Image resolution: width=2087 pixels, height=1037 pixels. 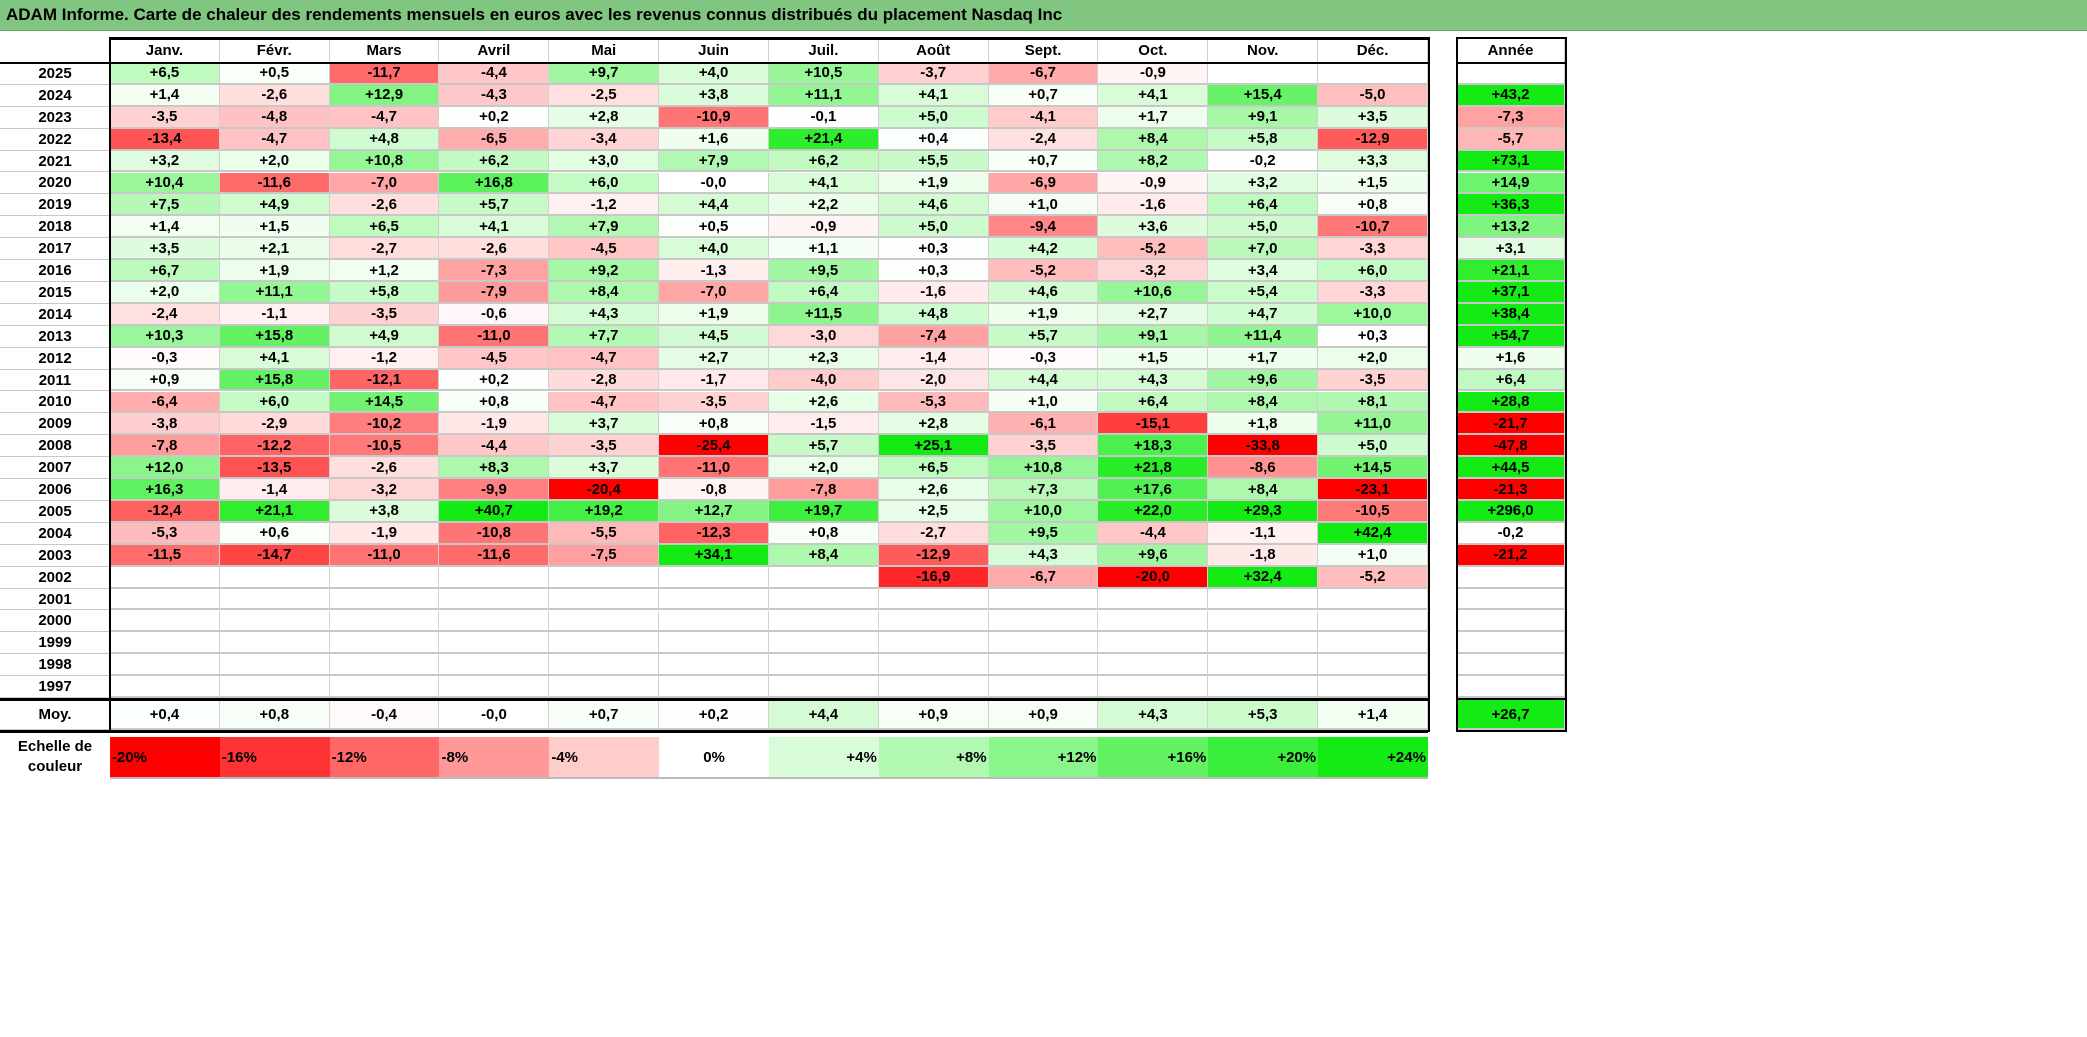 What do you see at coordinates (1263, 715) in the screenshot?
I see `average-cell: +5,3` at bounding box center [1263, 715].